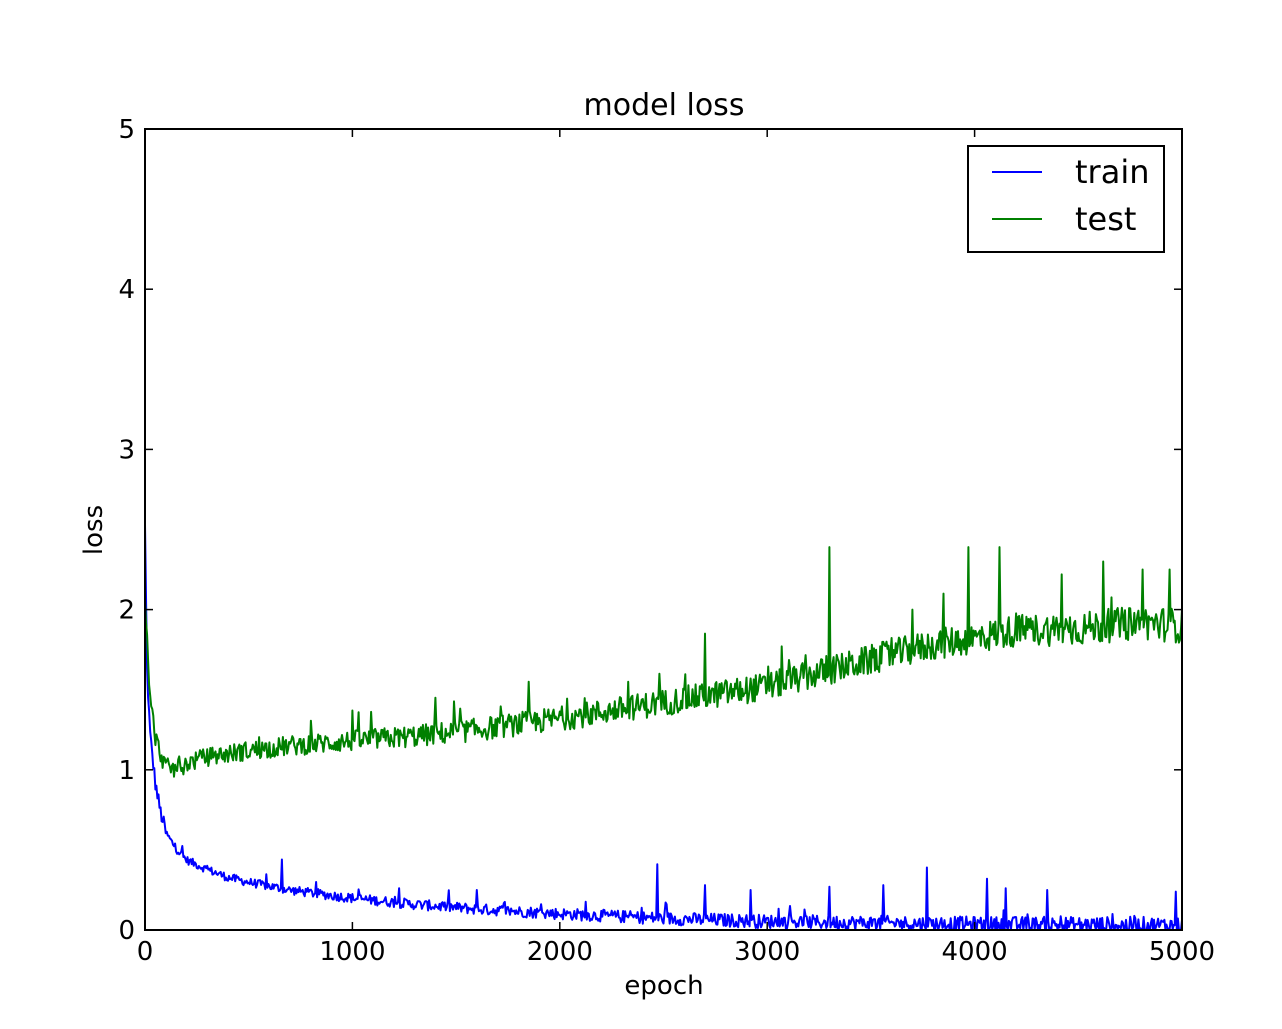 This screenshot has height=1029, width=1282. I want to click on y-tick-label: 3, so click(126, 450).